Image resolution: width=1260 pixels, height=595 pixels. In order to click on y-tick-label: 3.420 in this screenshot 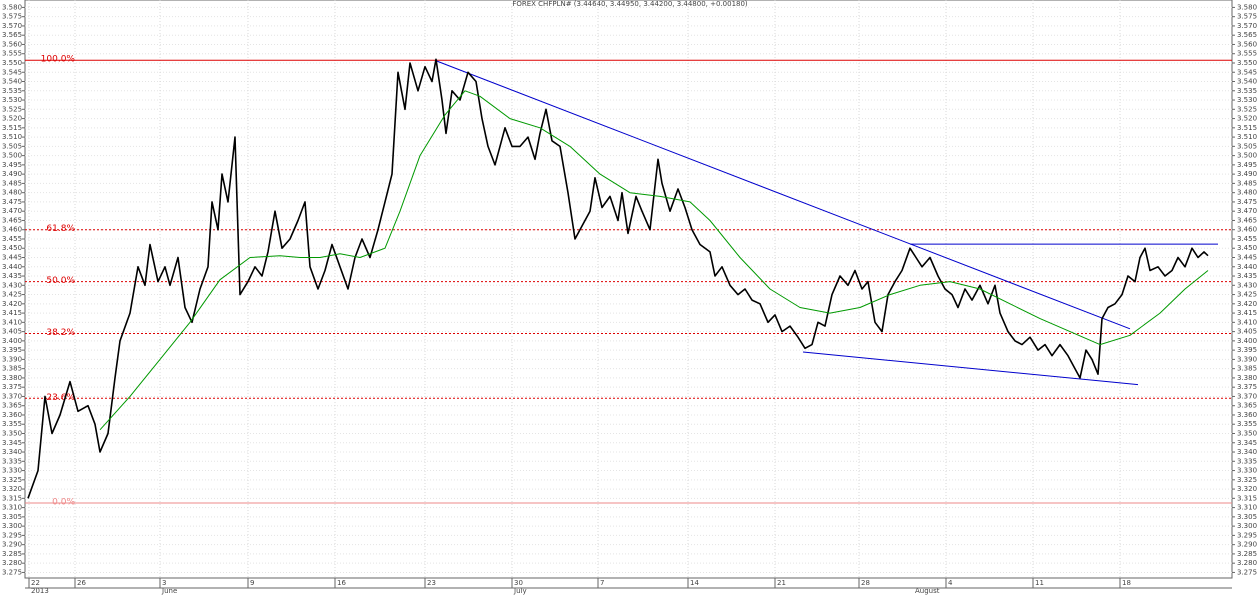, I will do `click(1247, 304)`.